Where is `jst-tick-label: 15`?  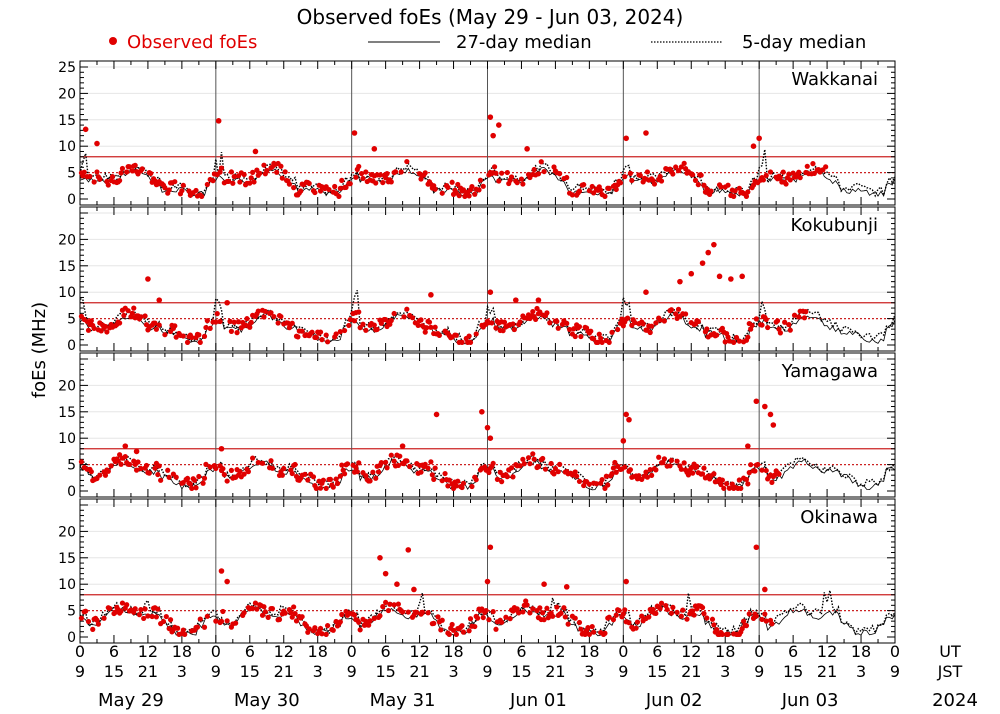
jst-tick-label: 15 is located at coordinates (385, 671).